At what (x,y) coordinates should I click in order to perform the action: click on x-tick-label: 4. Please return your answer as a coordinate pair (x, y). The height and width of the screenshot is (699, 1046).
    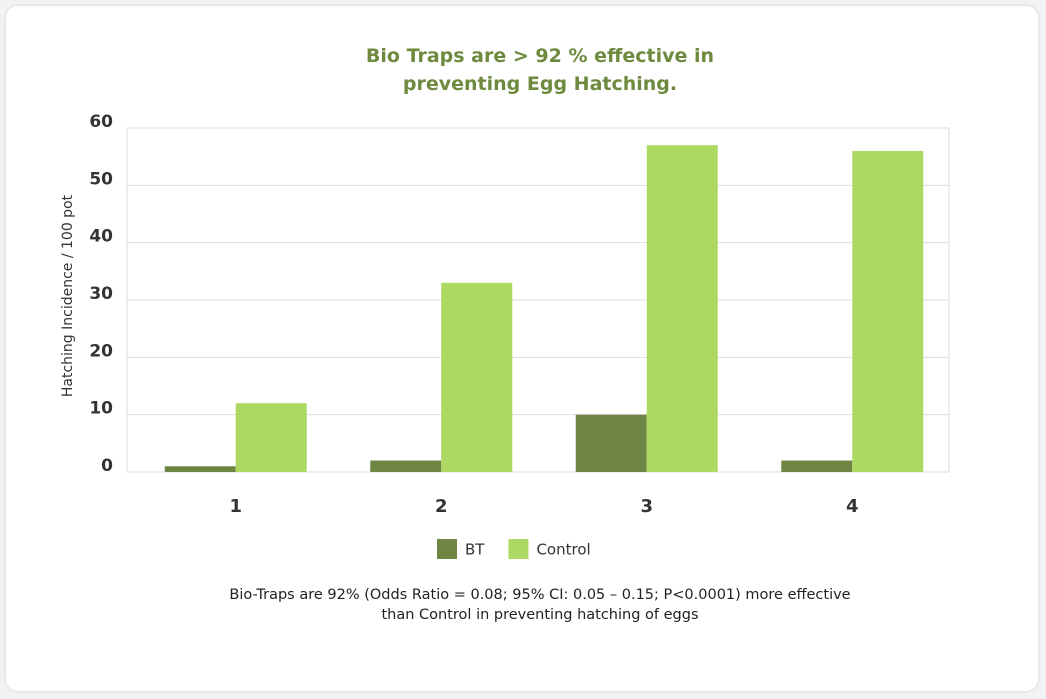
    Looking at the image, I should click on (852, 506).